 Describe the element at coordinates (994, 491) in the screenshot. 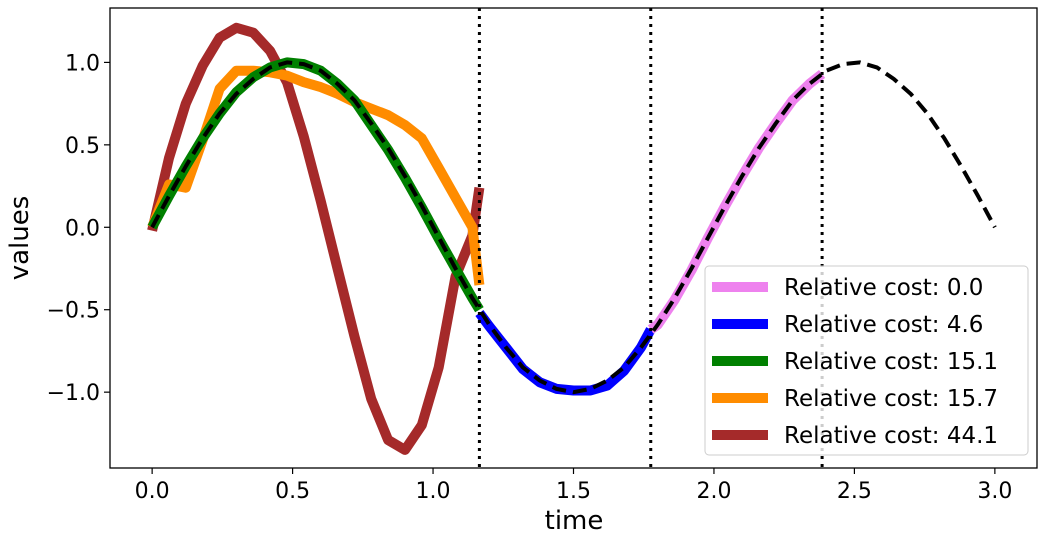

I see `x-tick-label: 3.0` at that location.